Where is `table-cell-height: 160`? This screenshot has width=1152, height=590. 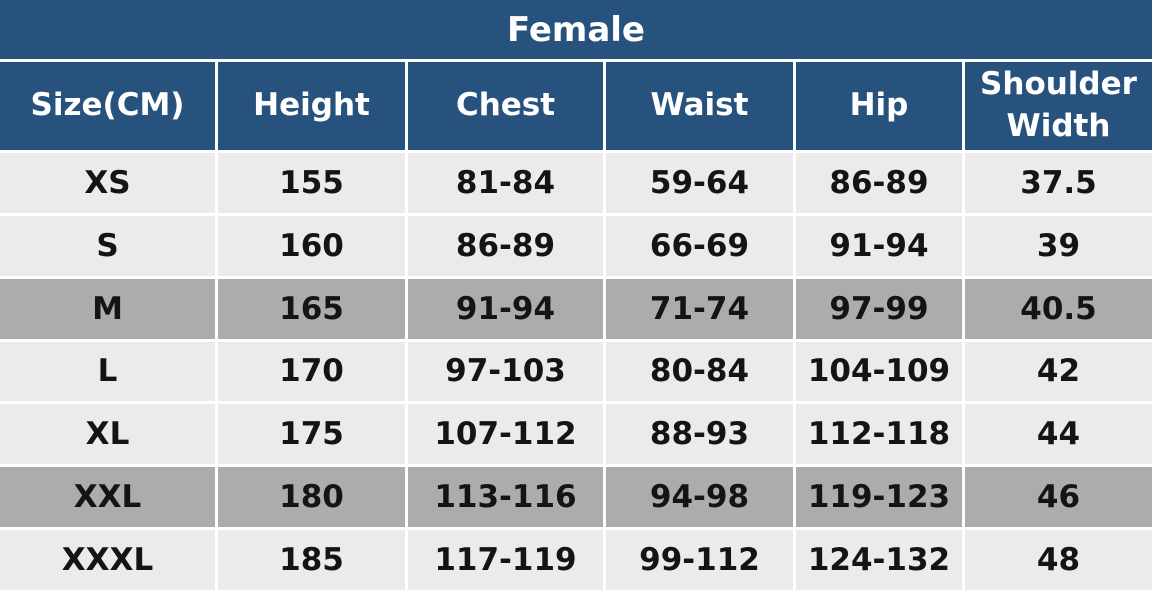 table-cell-height: 160 is located at coordinates (310, 244).